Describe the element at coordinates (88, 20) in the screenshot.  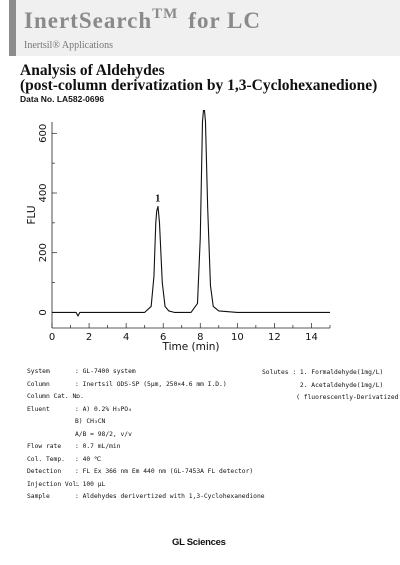
I see `brand-name: InertSearch` at that location.